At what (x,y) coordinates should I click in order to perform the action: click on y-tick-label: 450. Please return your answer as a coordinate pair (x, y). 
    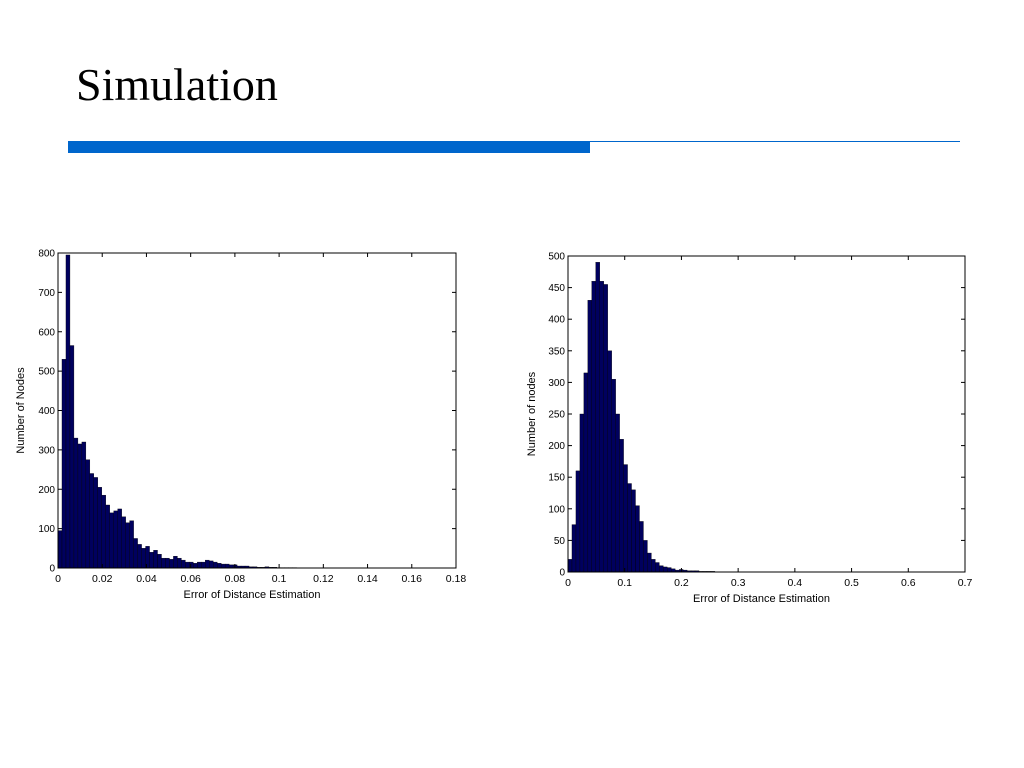
    Looking at the image, I should click on (556, 288).